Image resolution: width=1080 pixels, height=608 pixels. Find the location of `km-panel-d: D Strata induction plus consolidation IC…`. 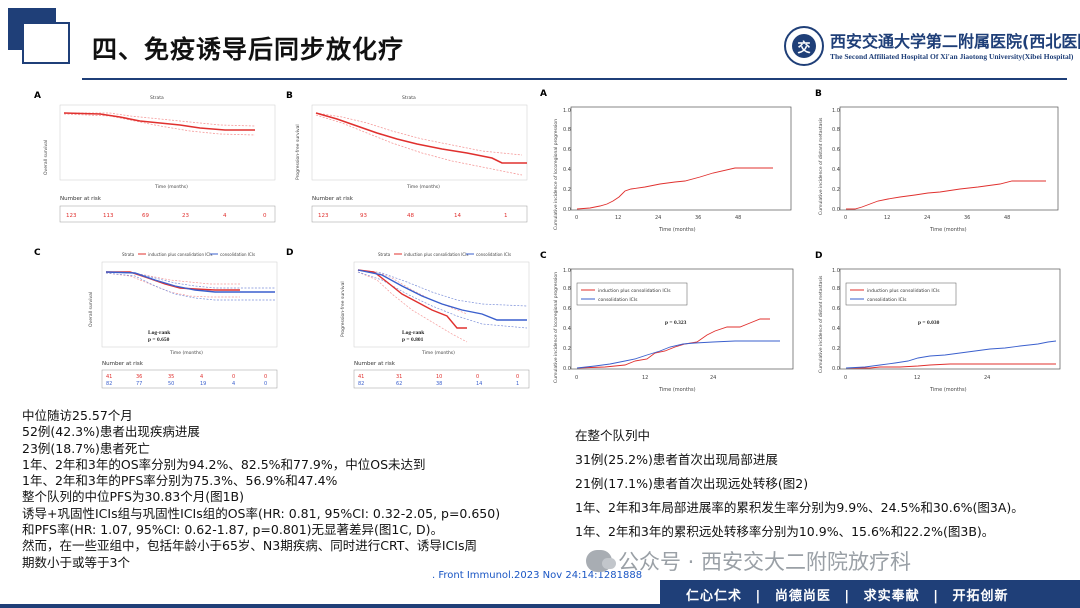

km-panel-d: D Strata induction plus consolidation IC… is located at coordinates (407, 317).